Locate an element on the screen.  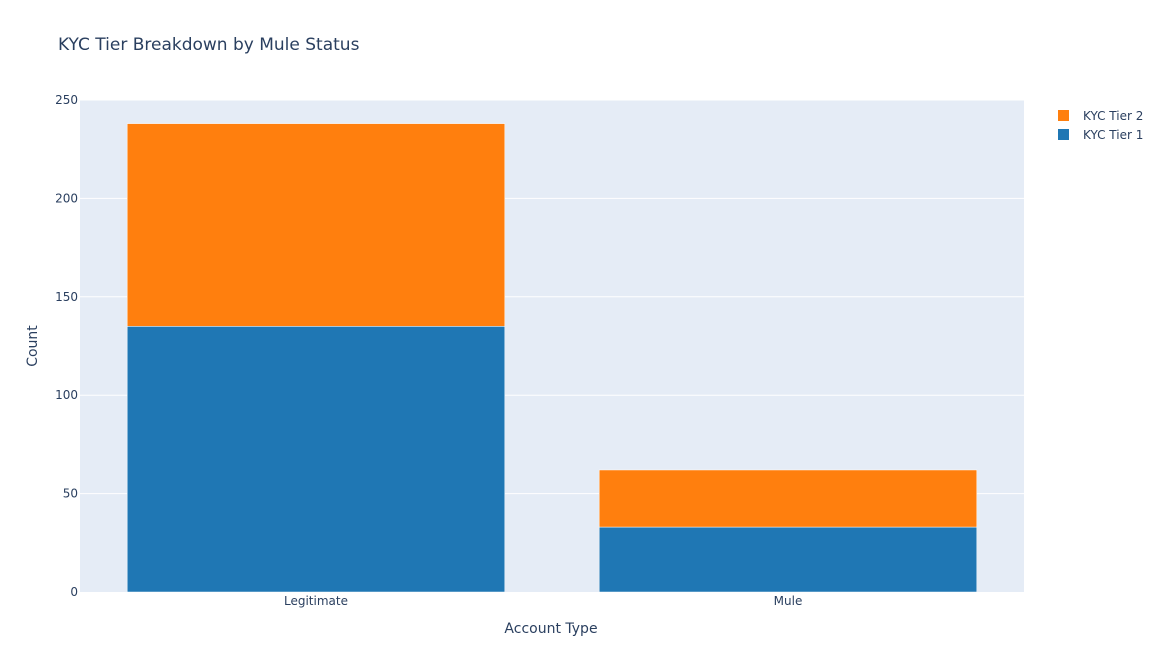
chart-title: KYC Tier Breakdown by Mule Status is located at coordinates (209, 45).